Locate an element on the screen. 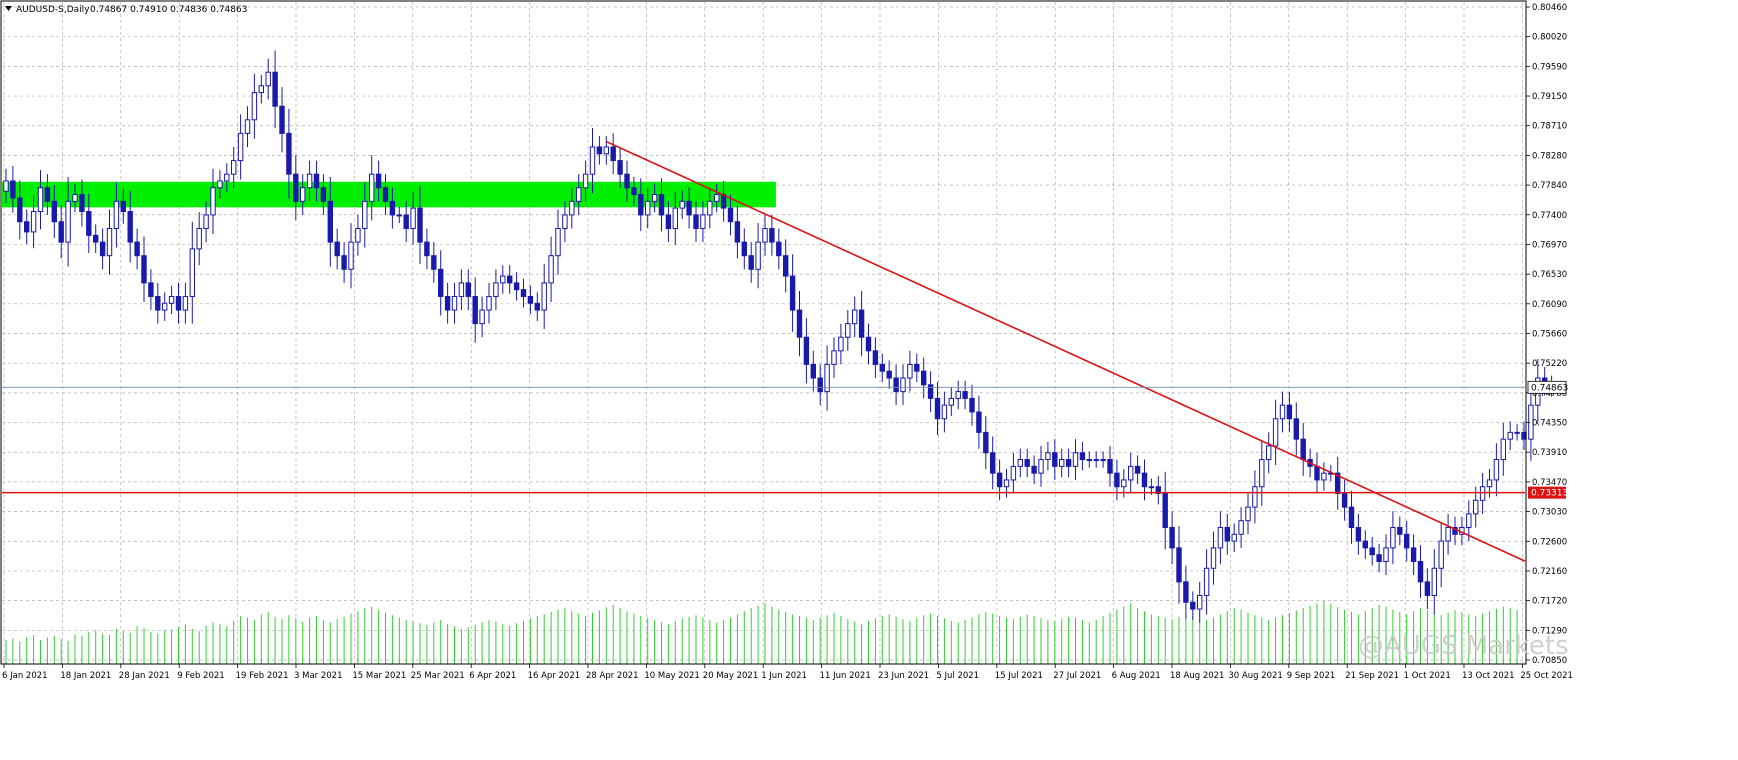 Image resolution: width=1738 pixels, height=760 pixels. x-tick-label: 18 Jan 2021 is located at coordinates (85, 676).